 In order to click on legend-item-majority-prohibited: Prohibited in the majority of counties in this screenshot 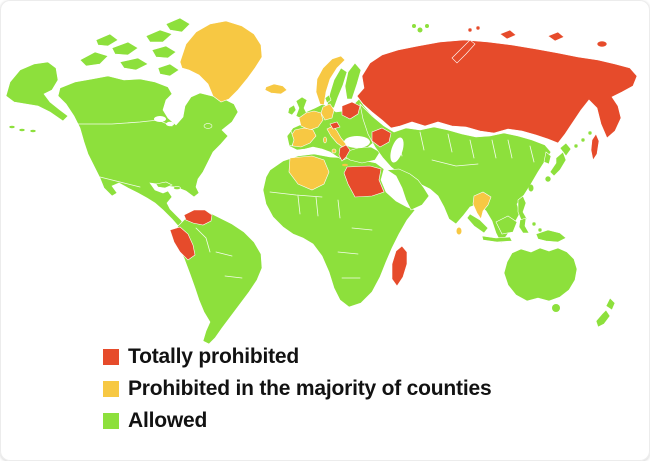, I will do `click(297, 388)`.